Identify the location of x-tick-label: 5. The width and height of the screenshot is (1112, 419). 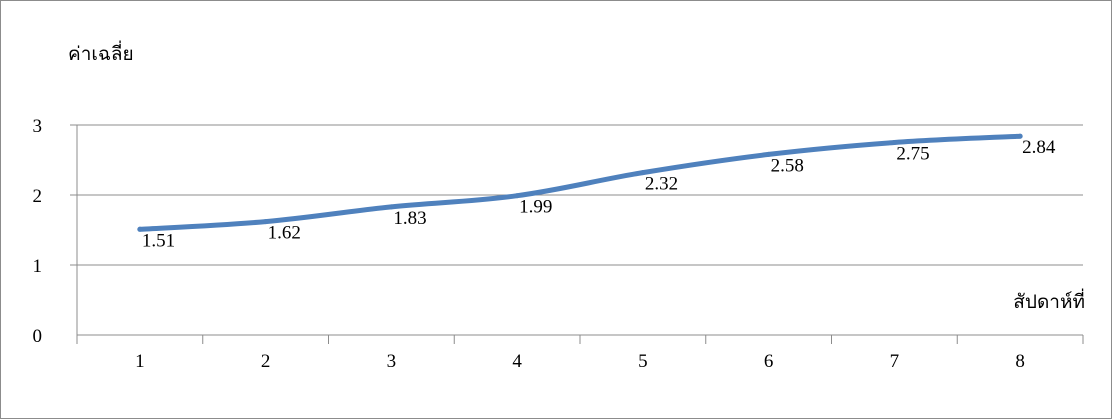
(643, 361).